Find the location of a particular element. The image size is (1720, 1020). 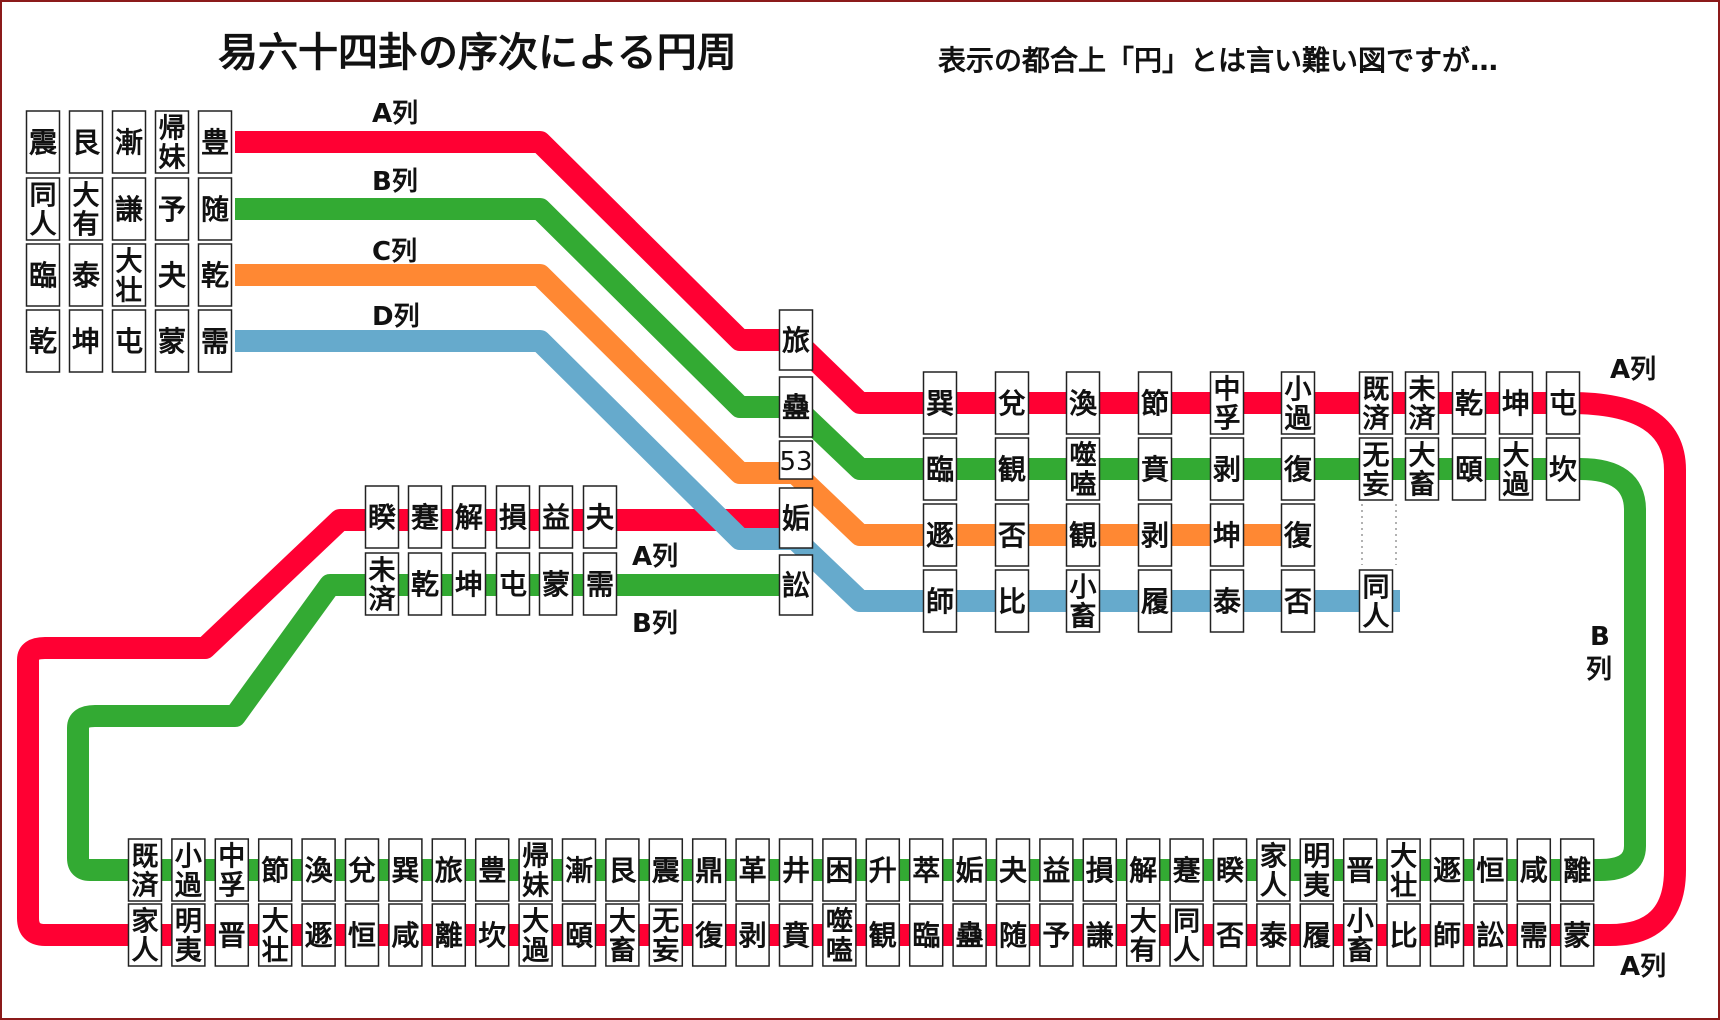

cell-label: 遯 is located at coordinates (1447, 870).